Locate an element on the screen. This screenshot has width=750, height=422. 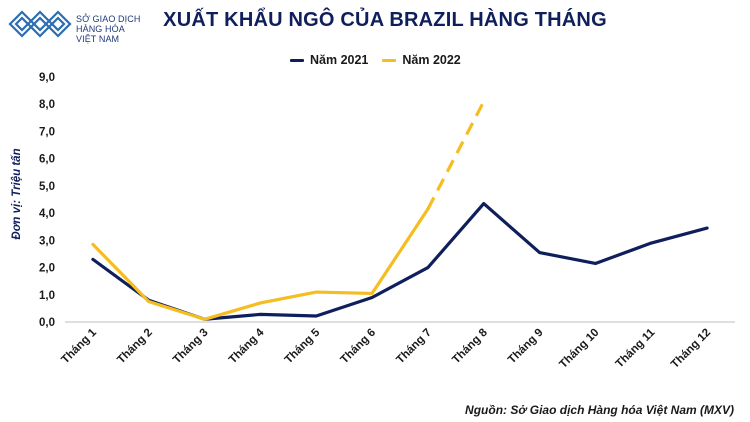
logo-text: SỞ GIAO DỊCH HÀNG HÓA VIỆT NAM is located at coordinates (108, 29).